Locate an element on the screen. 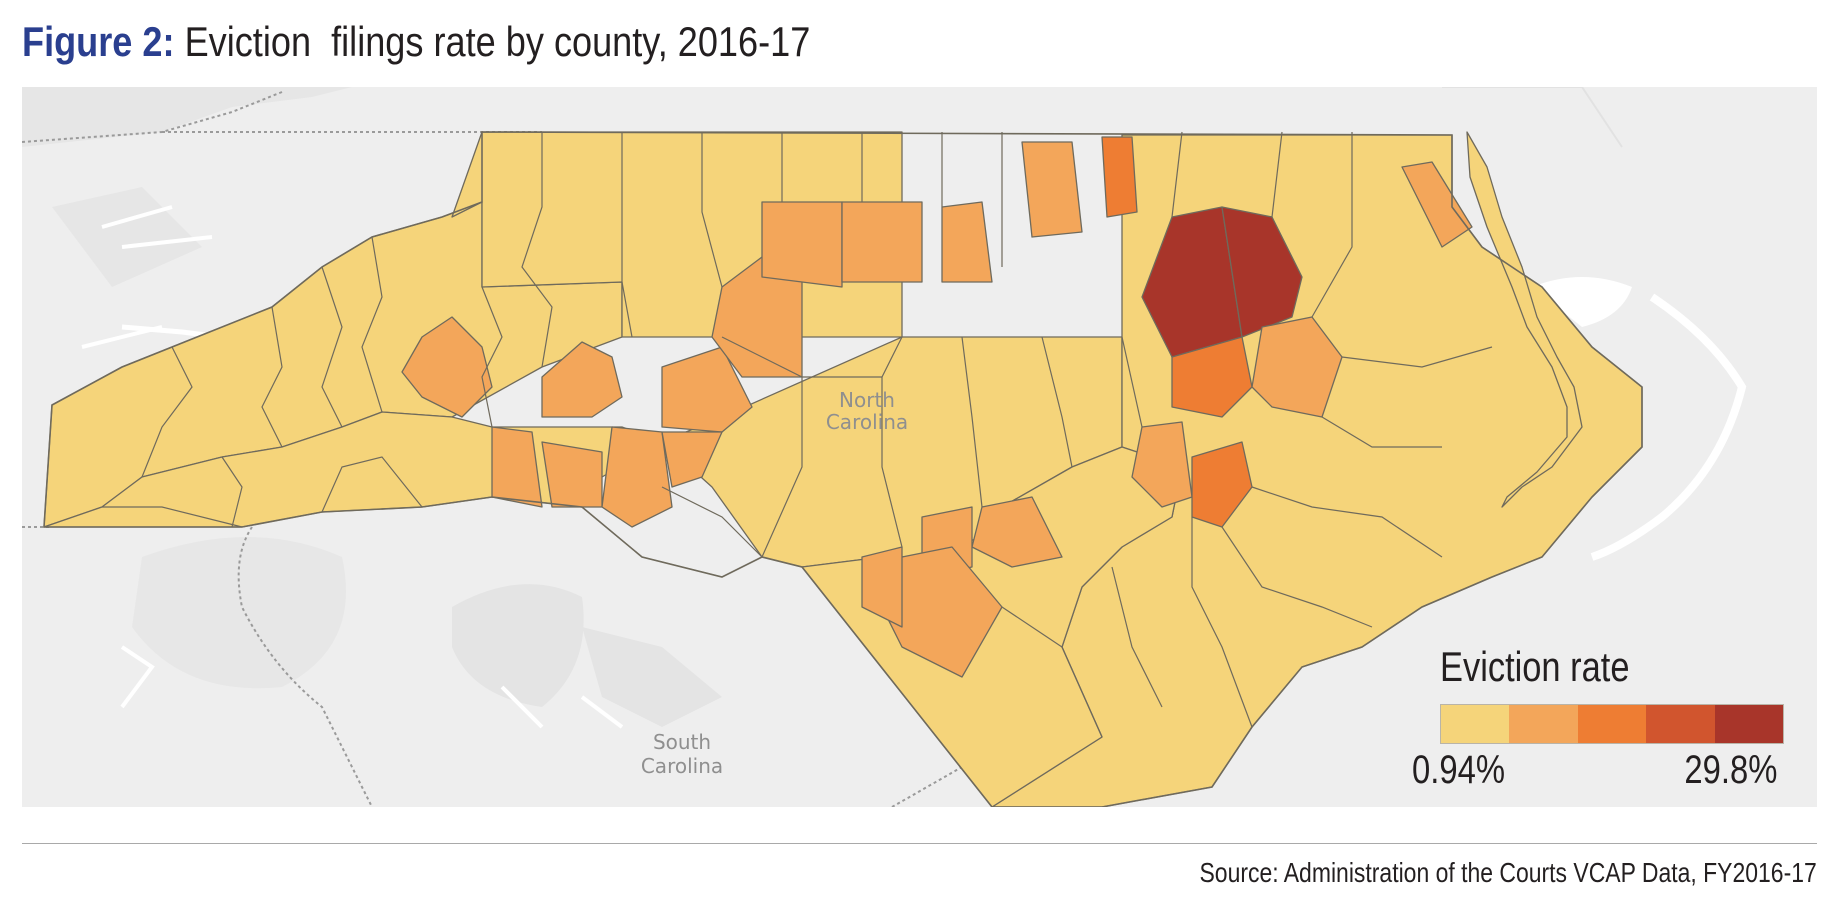 This screenshot has height=904, width=1837. county-hickory-area is located at coordinates (582, 379).